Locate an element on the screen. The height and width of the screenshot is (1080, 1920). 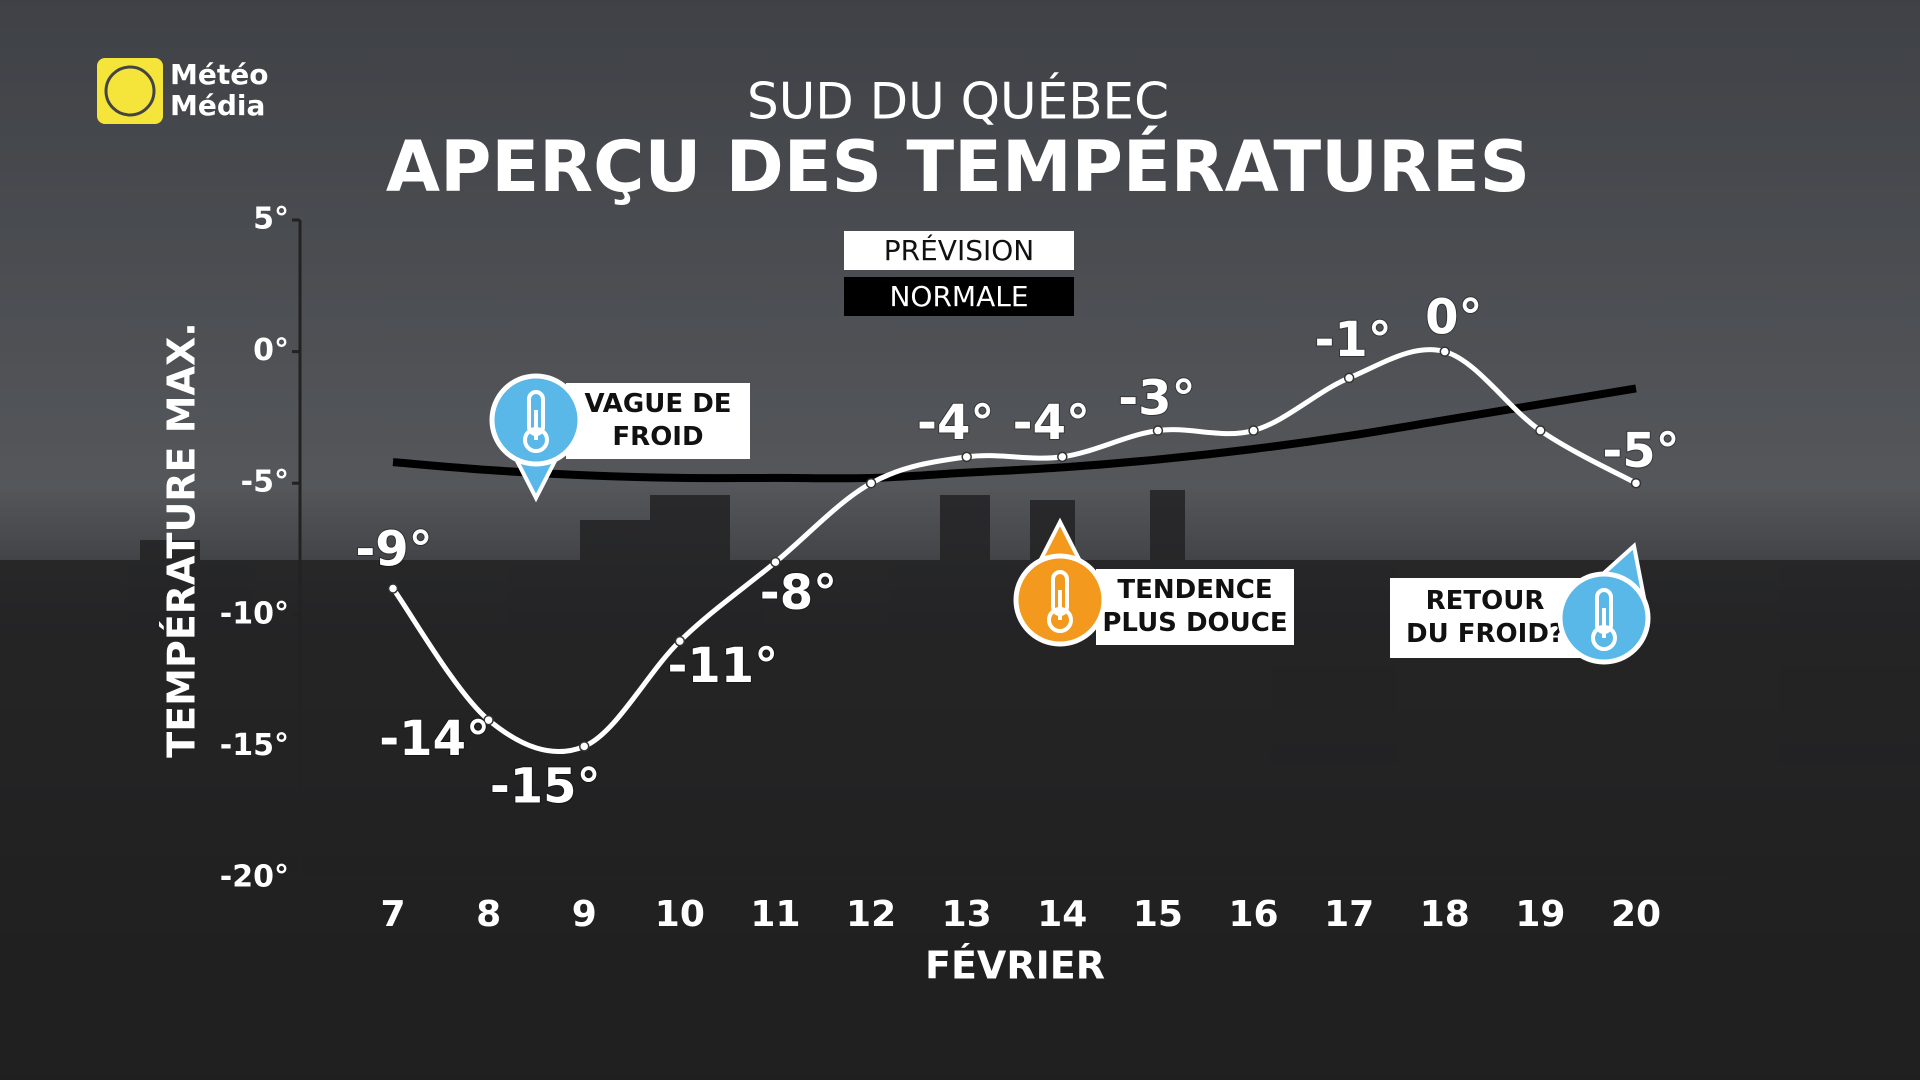
y-tick-label: -5° is located at coordinates (265, 482).